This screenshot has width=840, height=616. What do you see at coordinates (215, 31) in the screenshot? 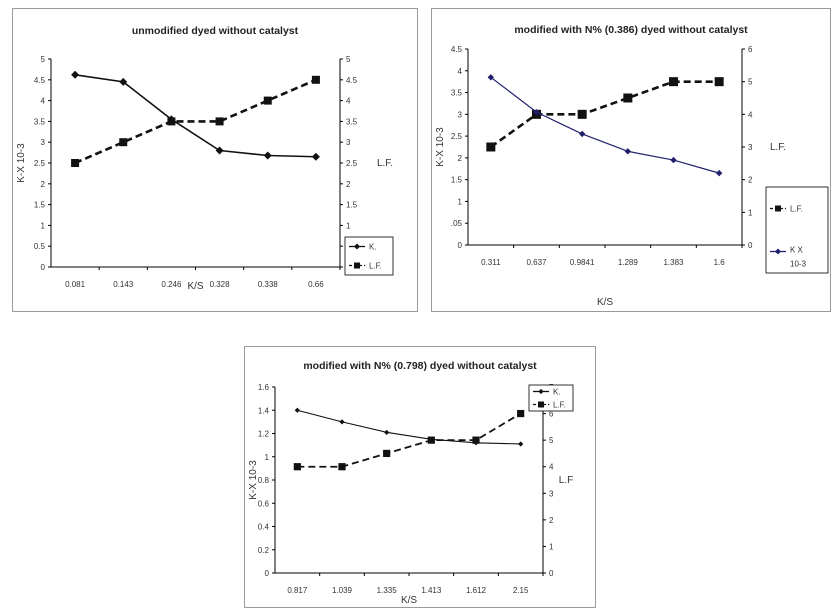
I see `chart-title: unmodified dyed without catalyst` at bounding box center [215, 31].